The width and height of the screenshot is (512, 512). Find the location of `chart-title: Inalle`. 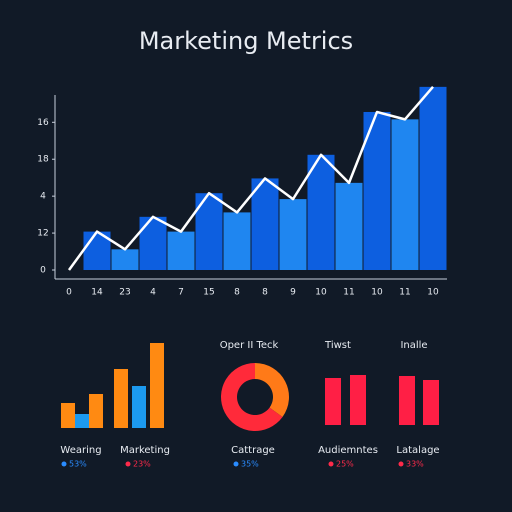

chart-title: Inalle is located at coordinates (413, 345).